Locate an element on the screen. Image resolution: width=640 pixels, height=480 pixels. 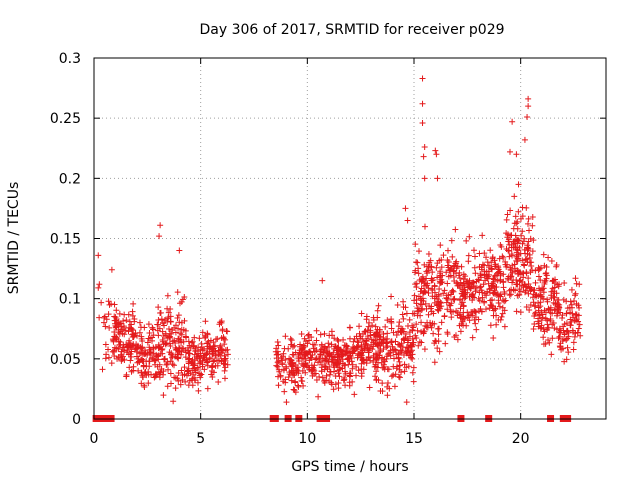
y-tick-label: 0.1 is located at coordinates (70, 300).